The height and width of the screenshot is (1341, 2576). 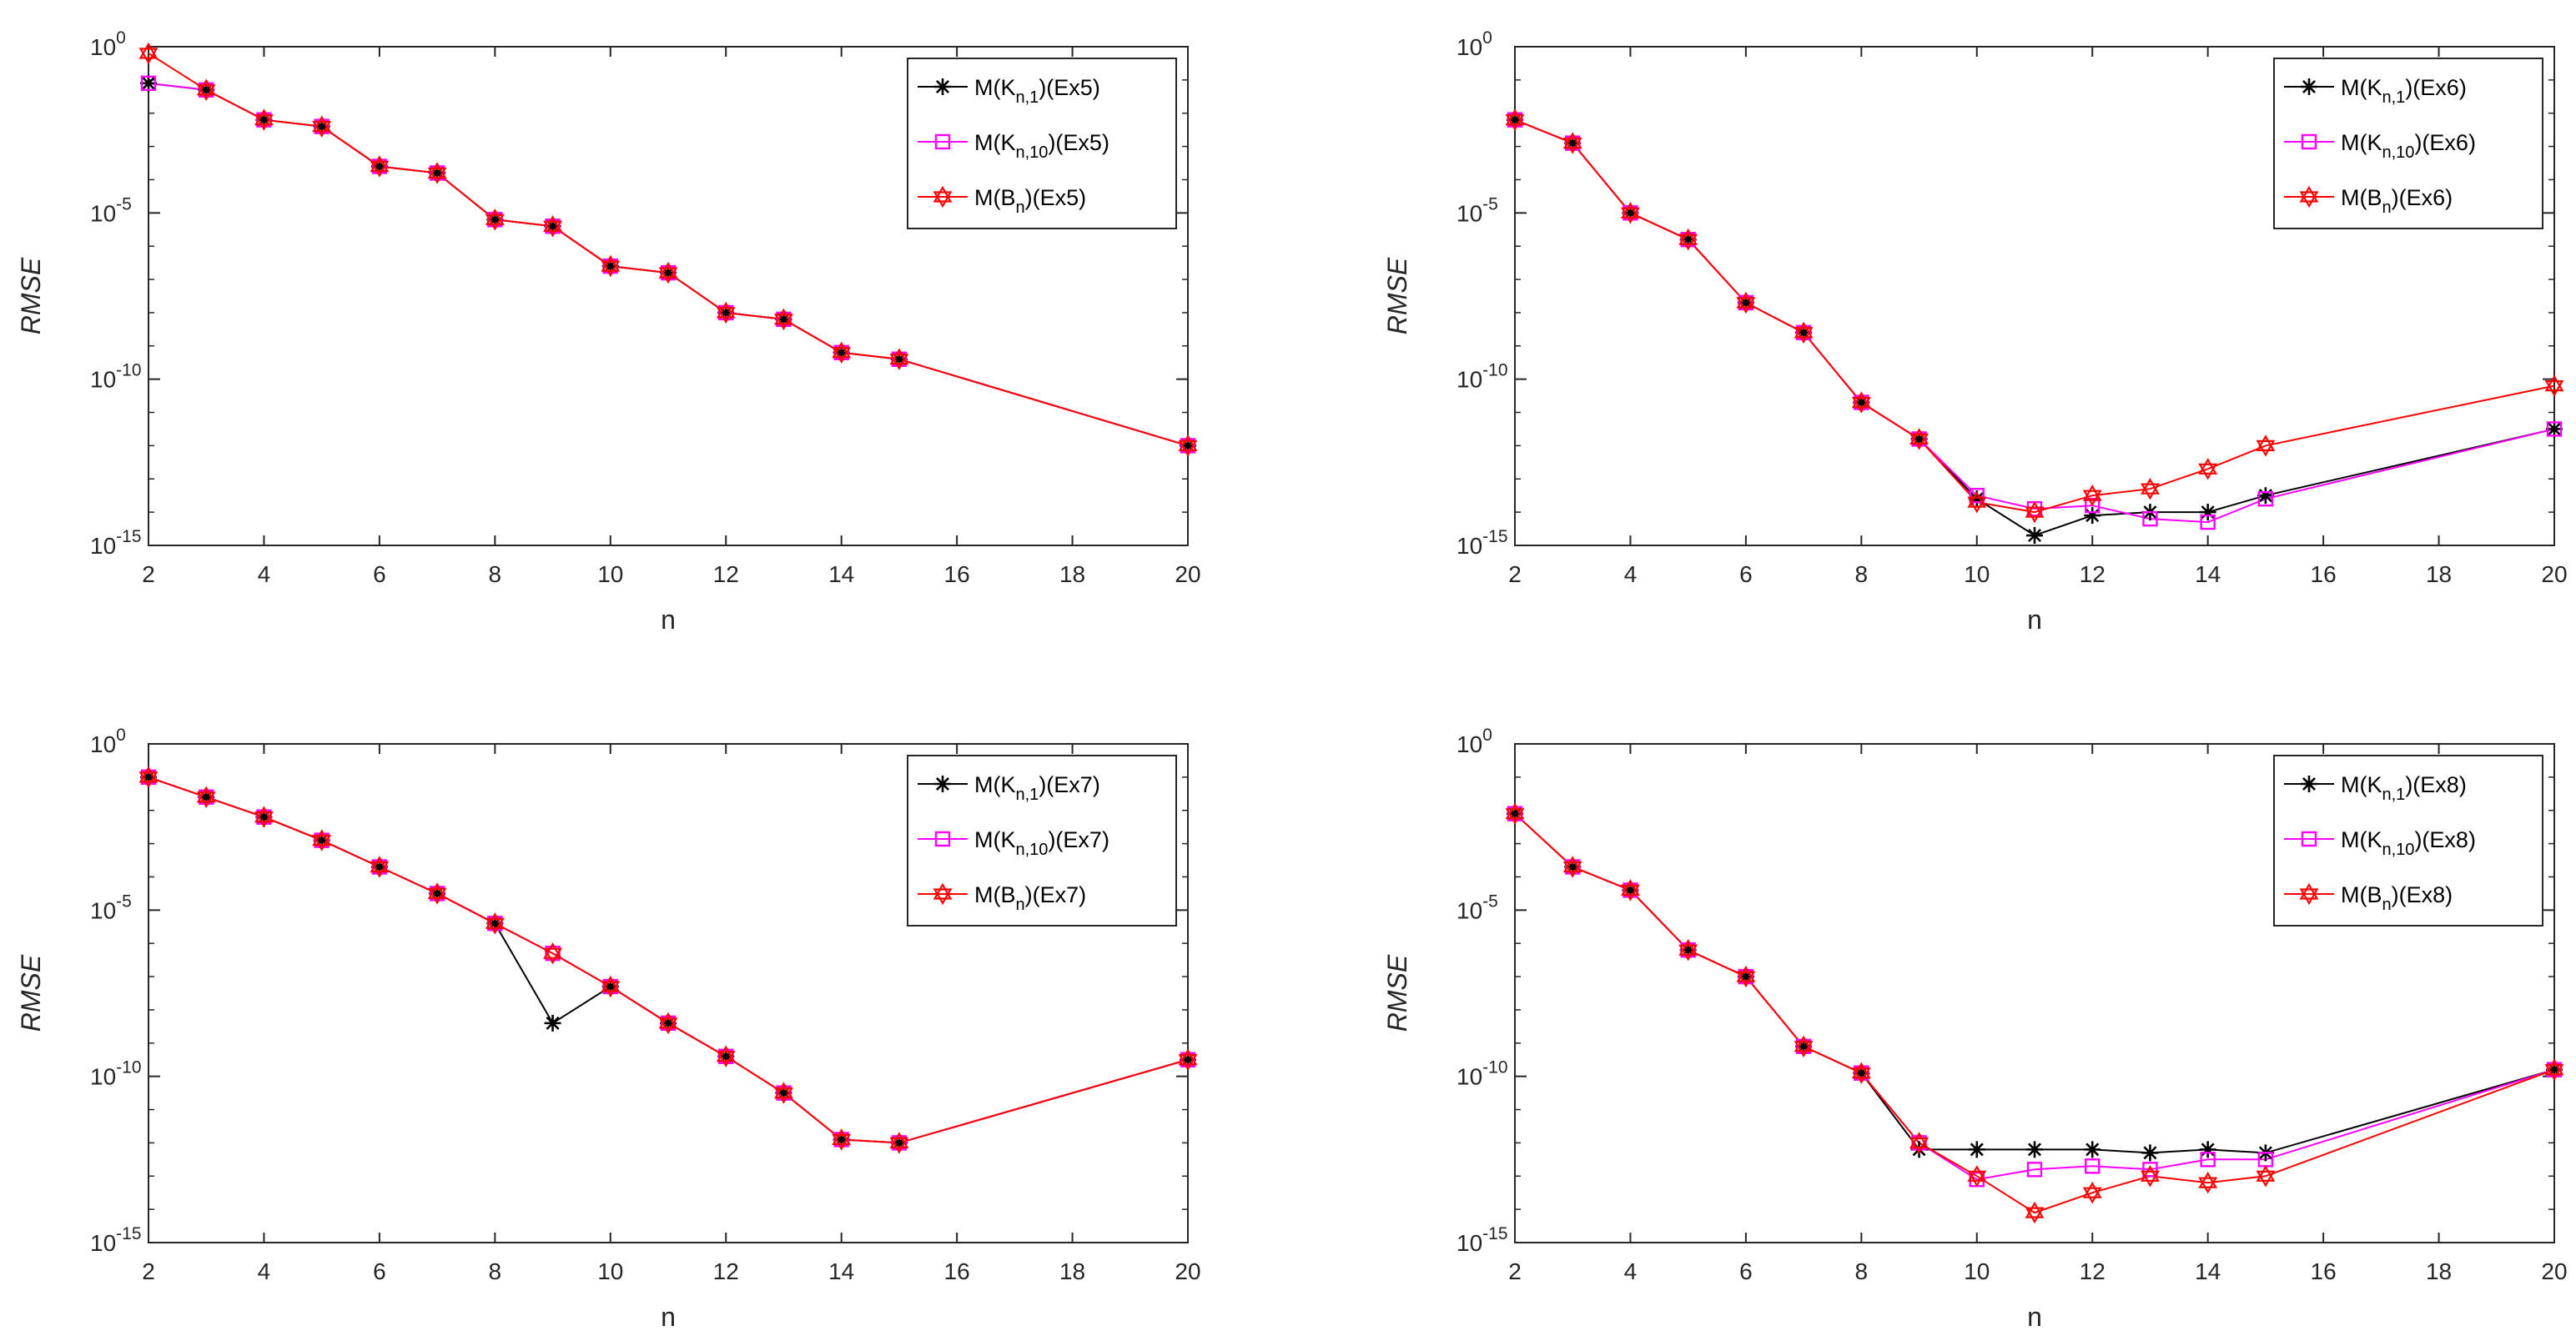 I want to click on legend-label-ex6-0: M(Kn,1)(Ex6), so click(x=2404, y=91).